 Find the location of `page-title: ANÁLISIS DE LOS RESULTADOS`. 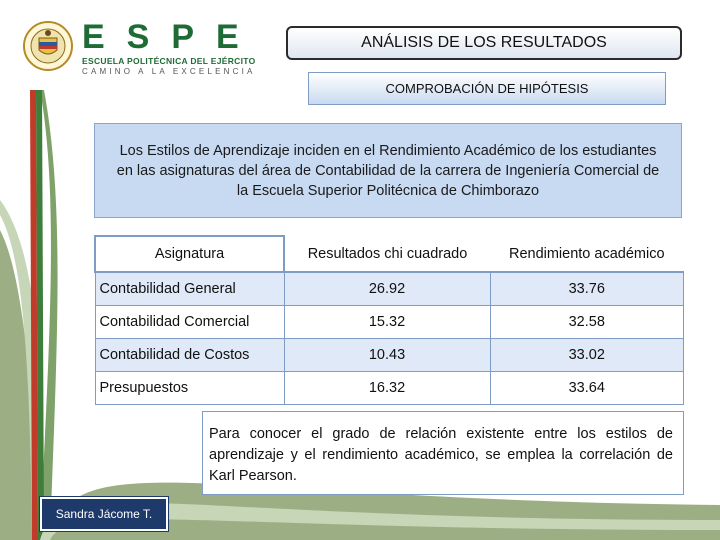

page-title: ANÁLISIS DE LOS RESULTADOS is located at coordinates (484, 43).